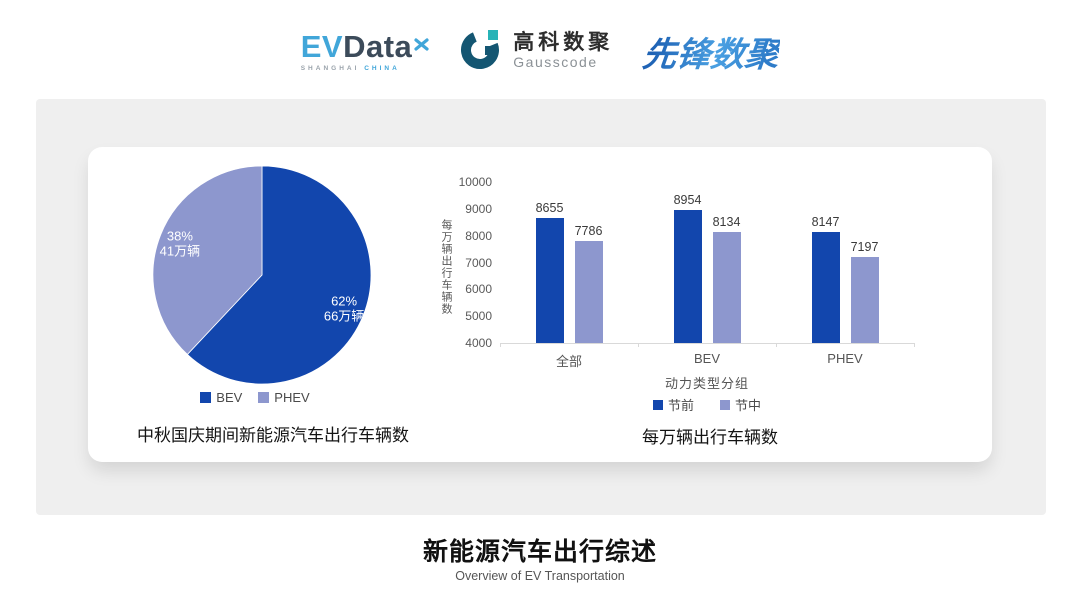 This screenshot has width=1080, height=608. What do you see at coordinates (279, 275) in the screenshot?
I see `pie-slice-bev` at bounding box center [279, 275].